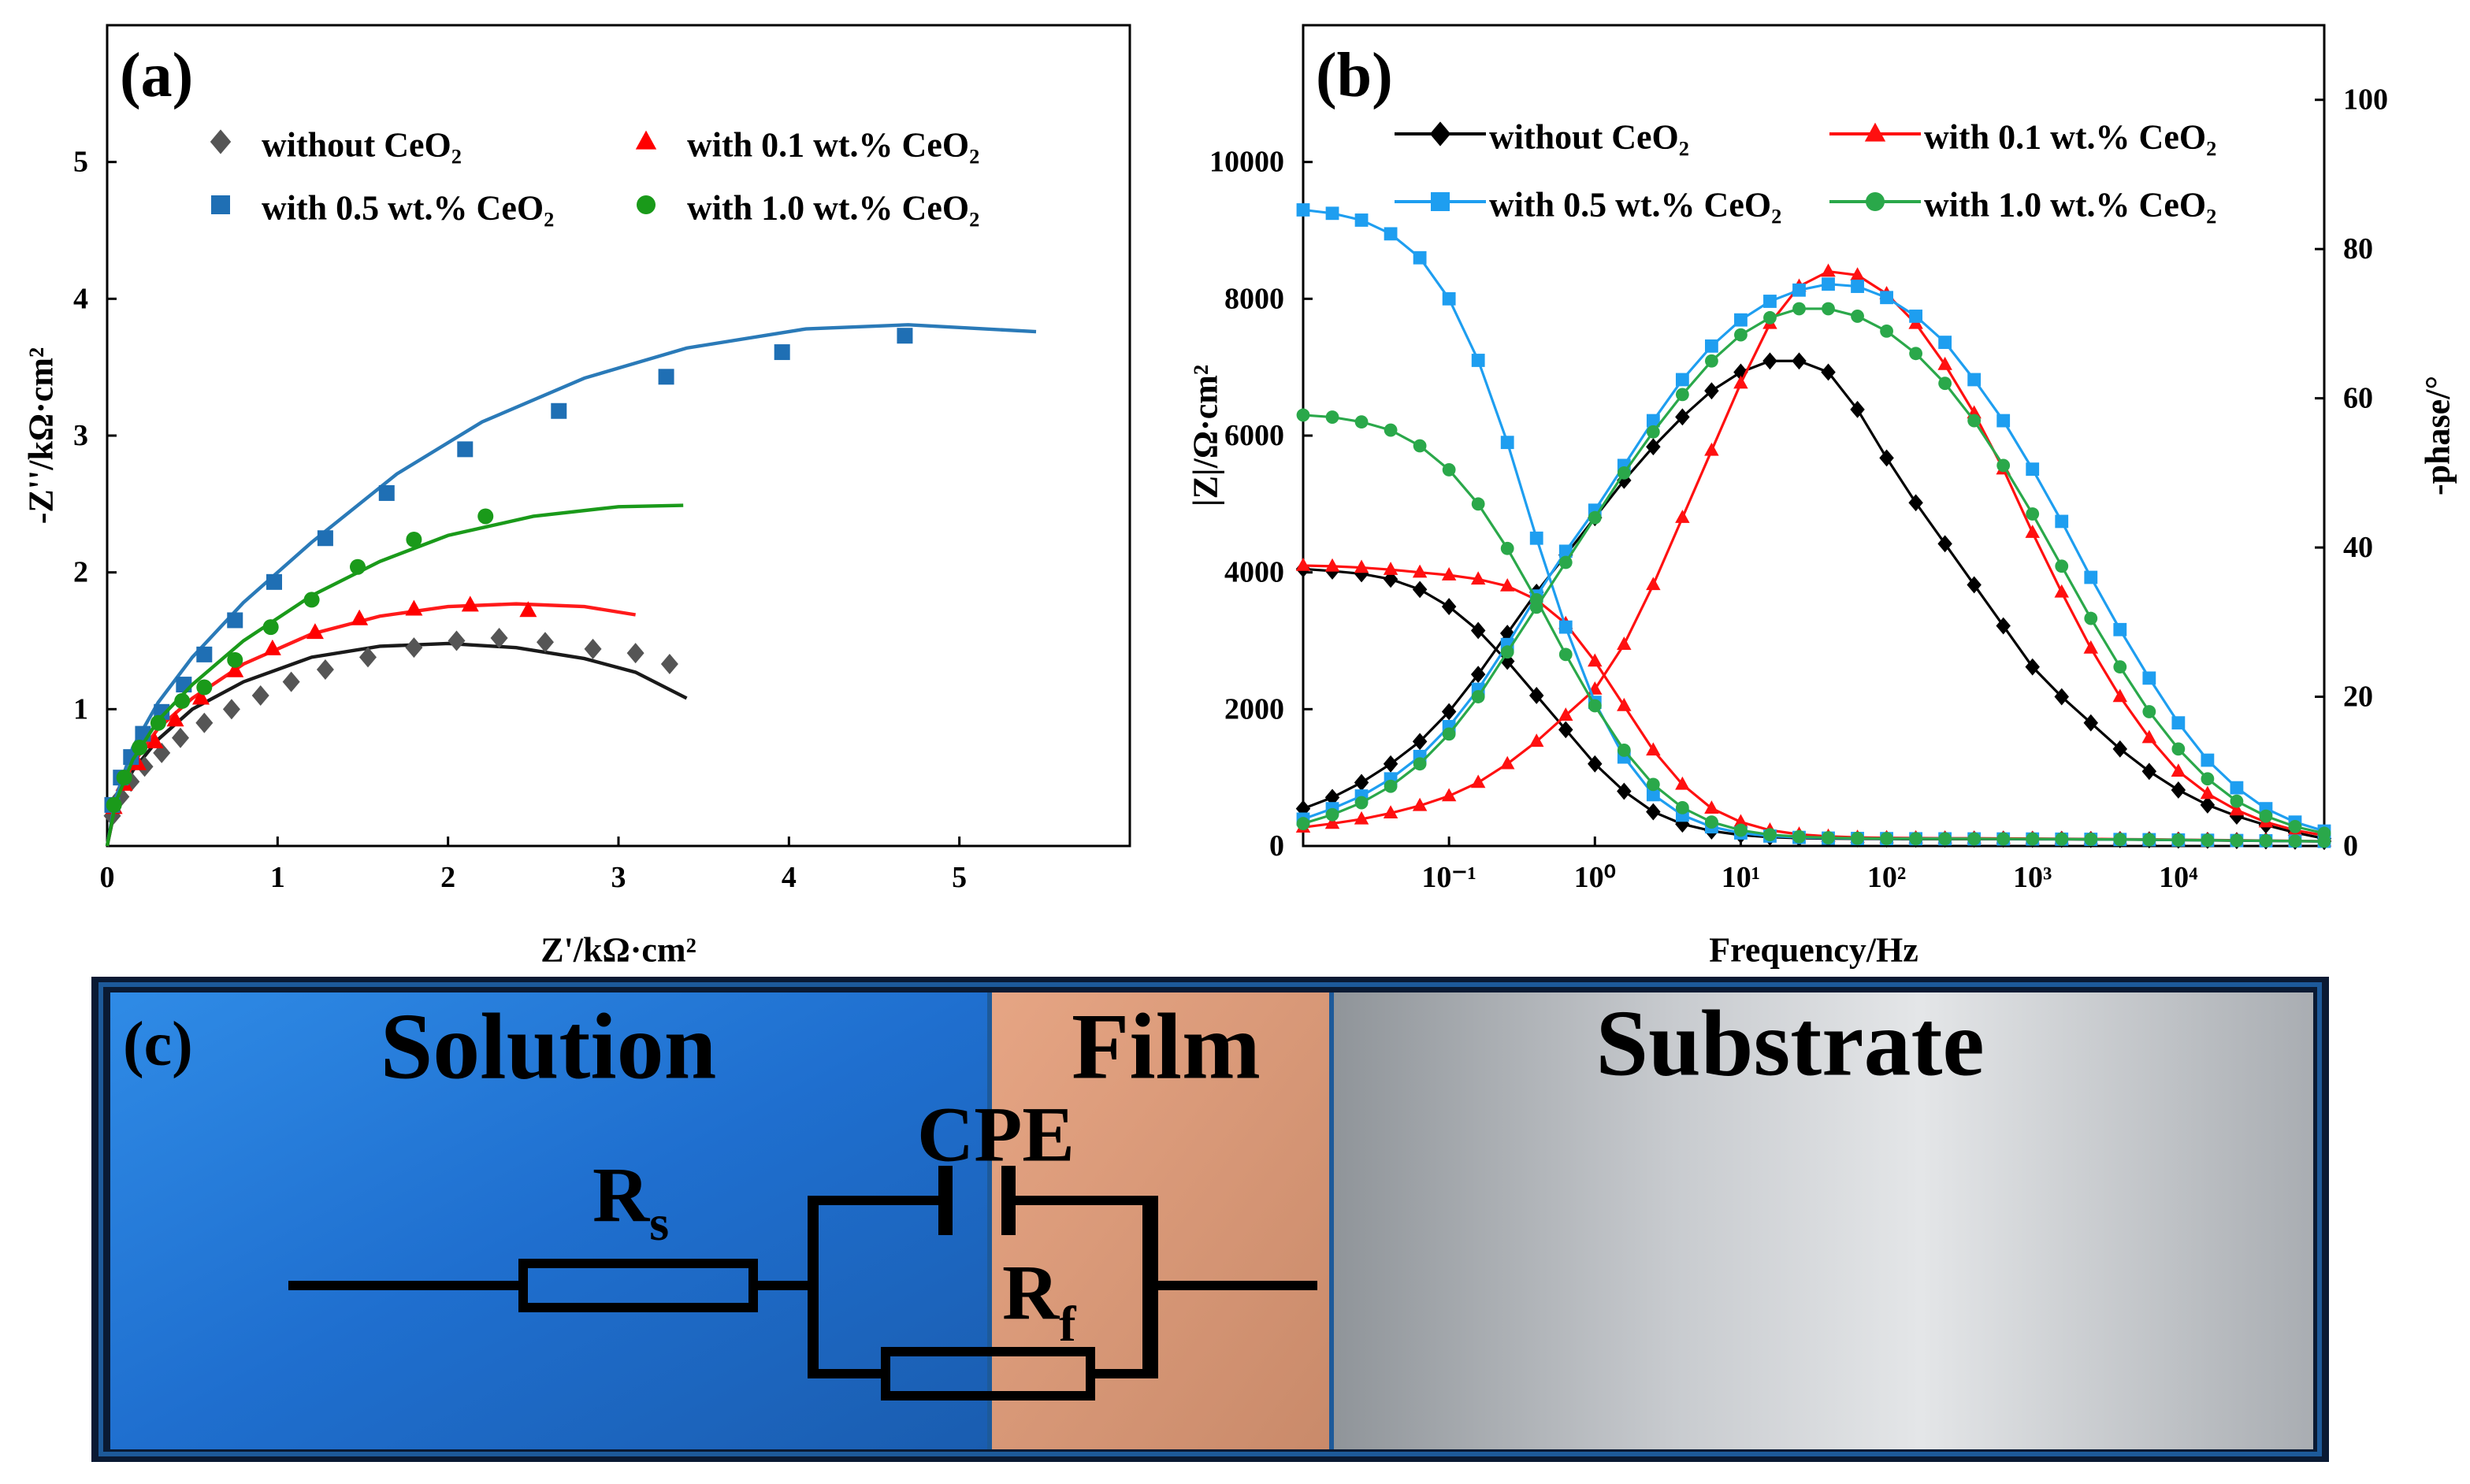  Describe the element at coordinates (80, 709) in the screenshot. I see `y-tick-label: 1` at that location.